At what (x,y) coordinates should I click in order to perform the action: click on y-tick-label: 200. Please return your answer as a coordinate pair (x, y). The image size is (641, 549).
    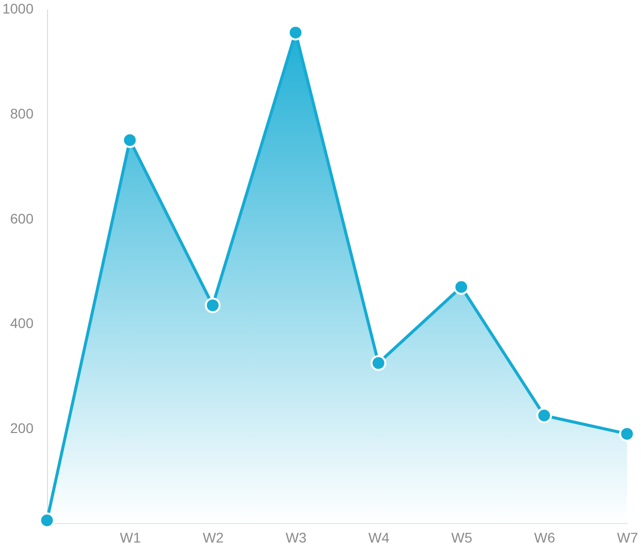
    Looking at the image, I should click on (22, 428).